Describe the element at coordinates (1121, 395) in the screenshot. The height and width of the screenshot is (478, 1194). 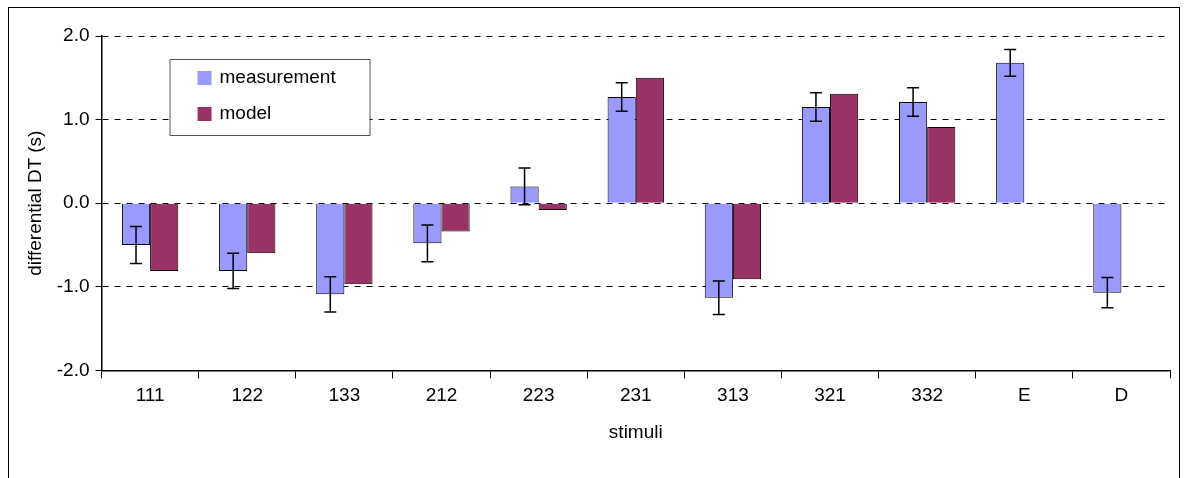
I see `x-tick-label: D` at that location.